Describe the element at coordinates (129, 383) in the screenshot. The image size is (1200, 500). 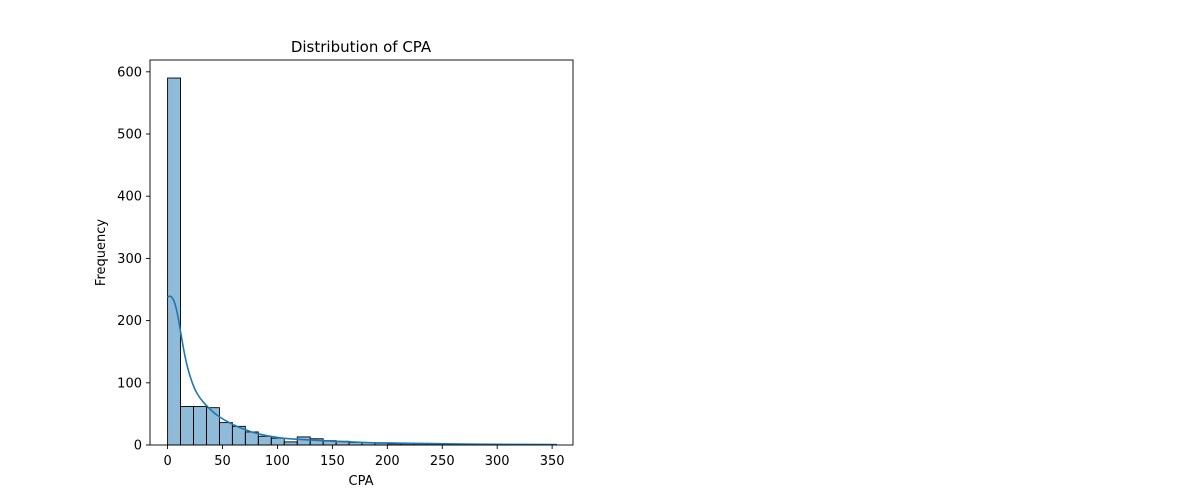
I see `y-tick-label-100: 100` at that location.